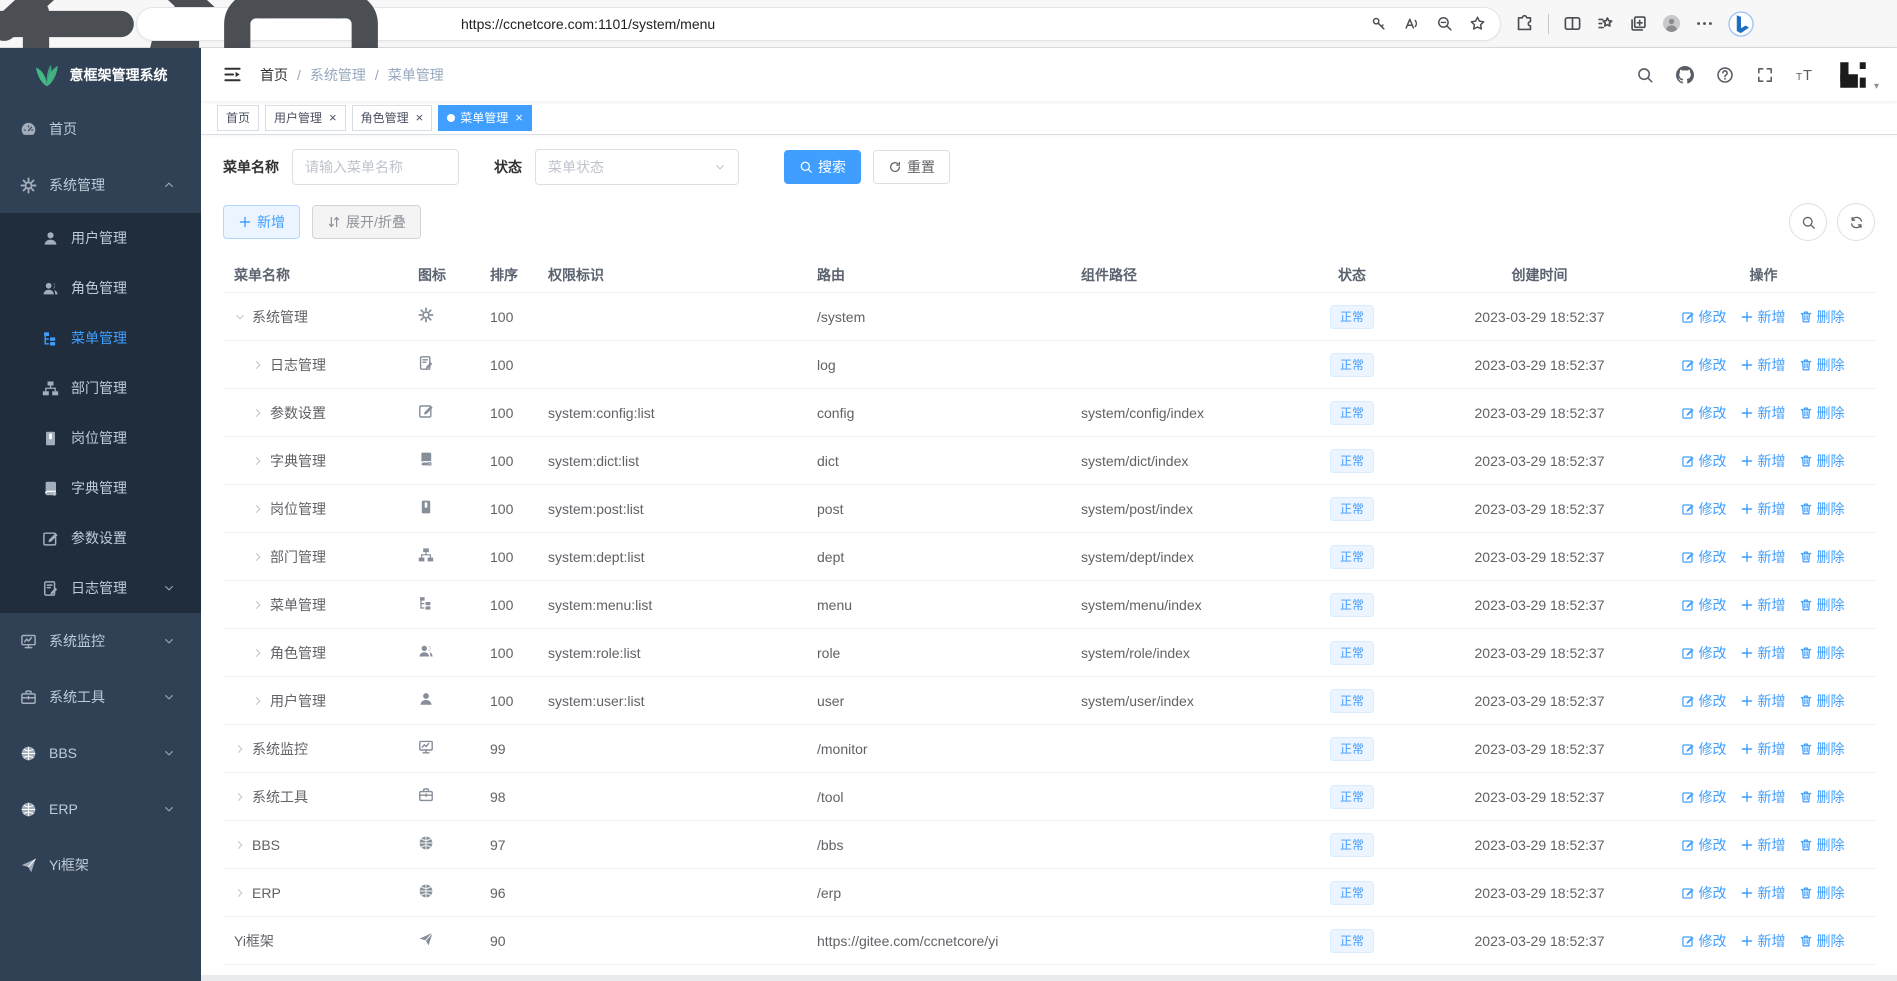 This screenshot has height=981, width=1897. What do you see at coordinates (100, 74) in the screenshot?
I see `sidebar-logo: 意框架管理系统` at bounding box center [100, 74].